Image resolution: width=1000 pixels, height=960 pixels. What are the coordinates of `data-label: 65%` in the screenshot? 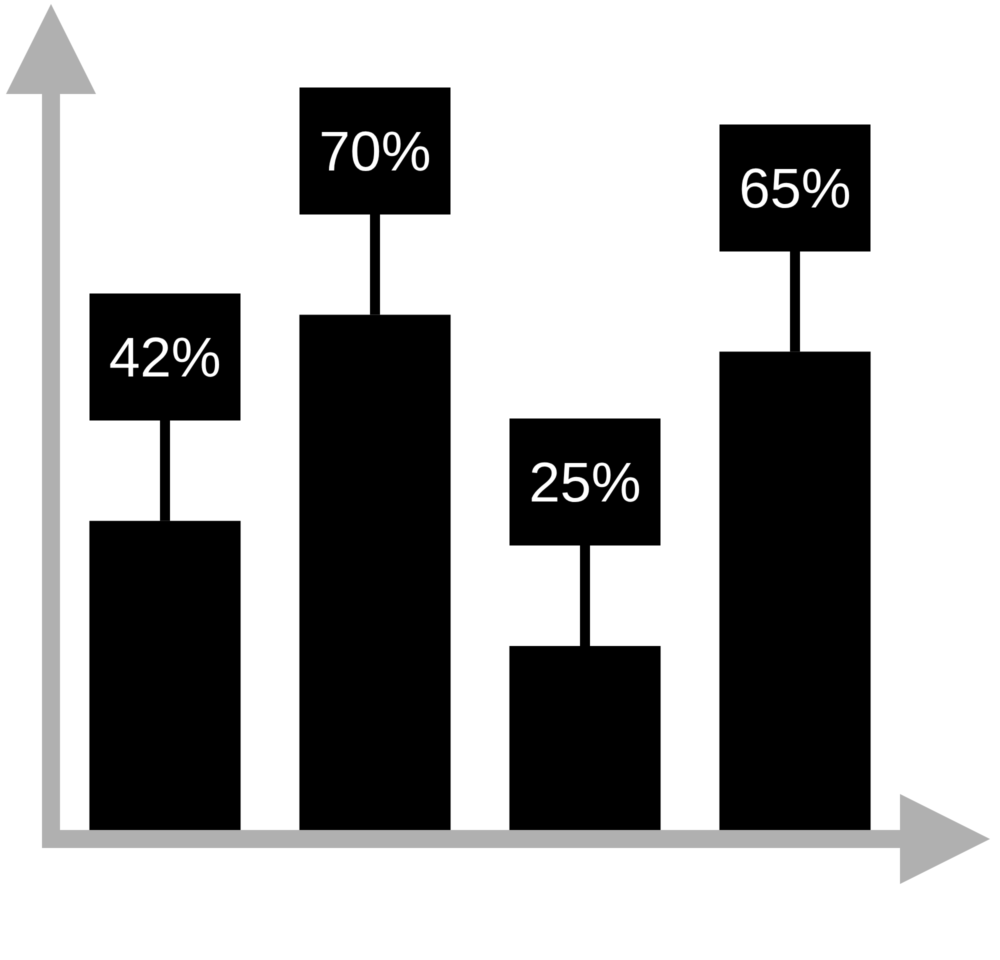 It's located at (795, 188).